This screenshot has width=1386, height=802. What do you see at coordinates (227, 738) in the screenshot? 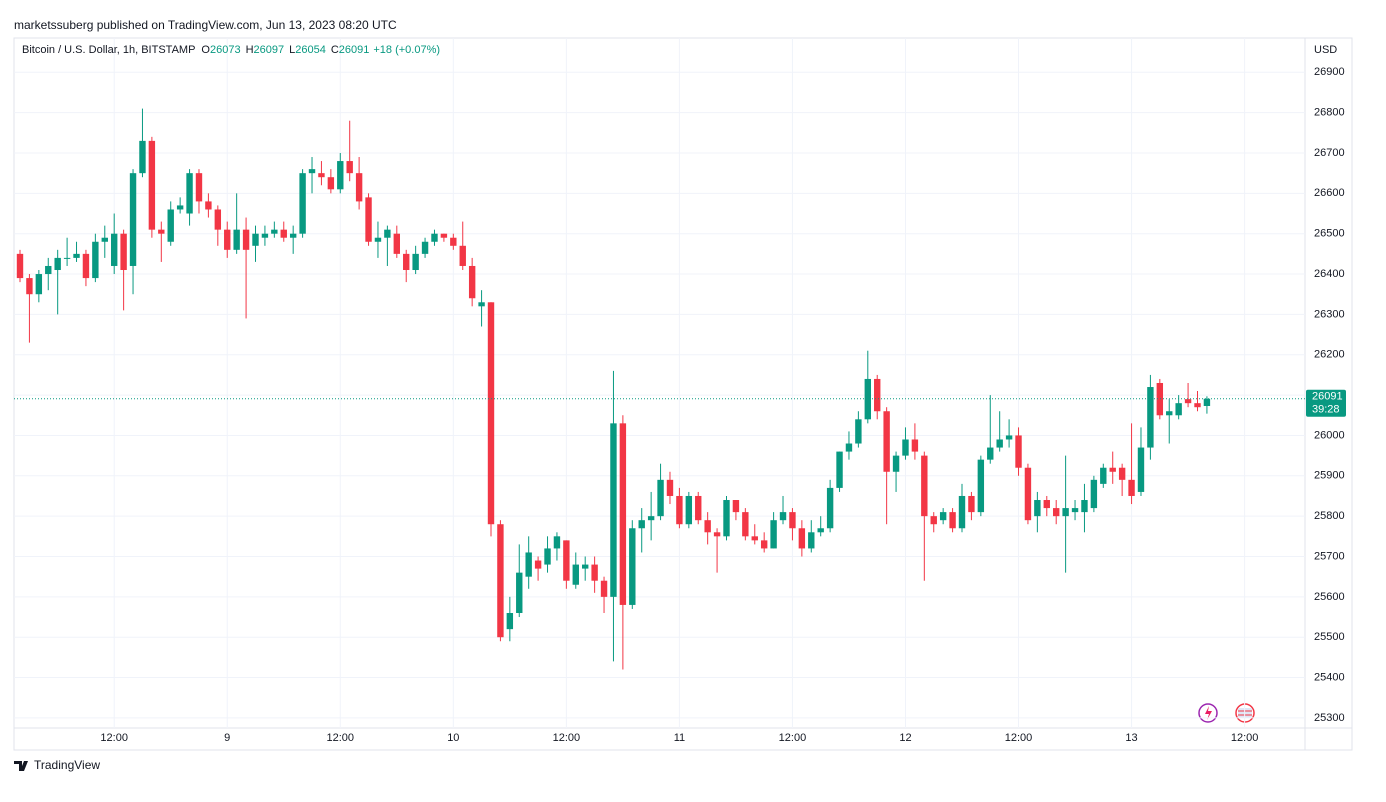
I see `x-tick-label: 9` at bounding box center [227, 738].